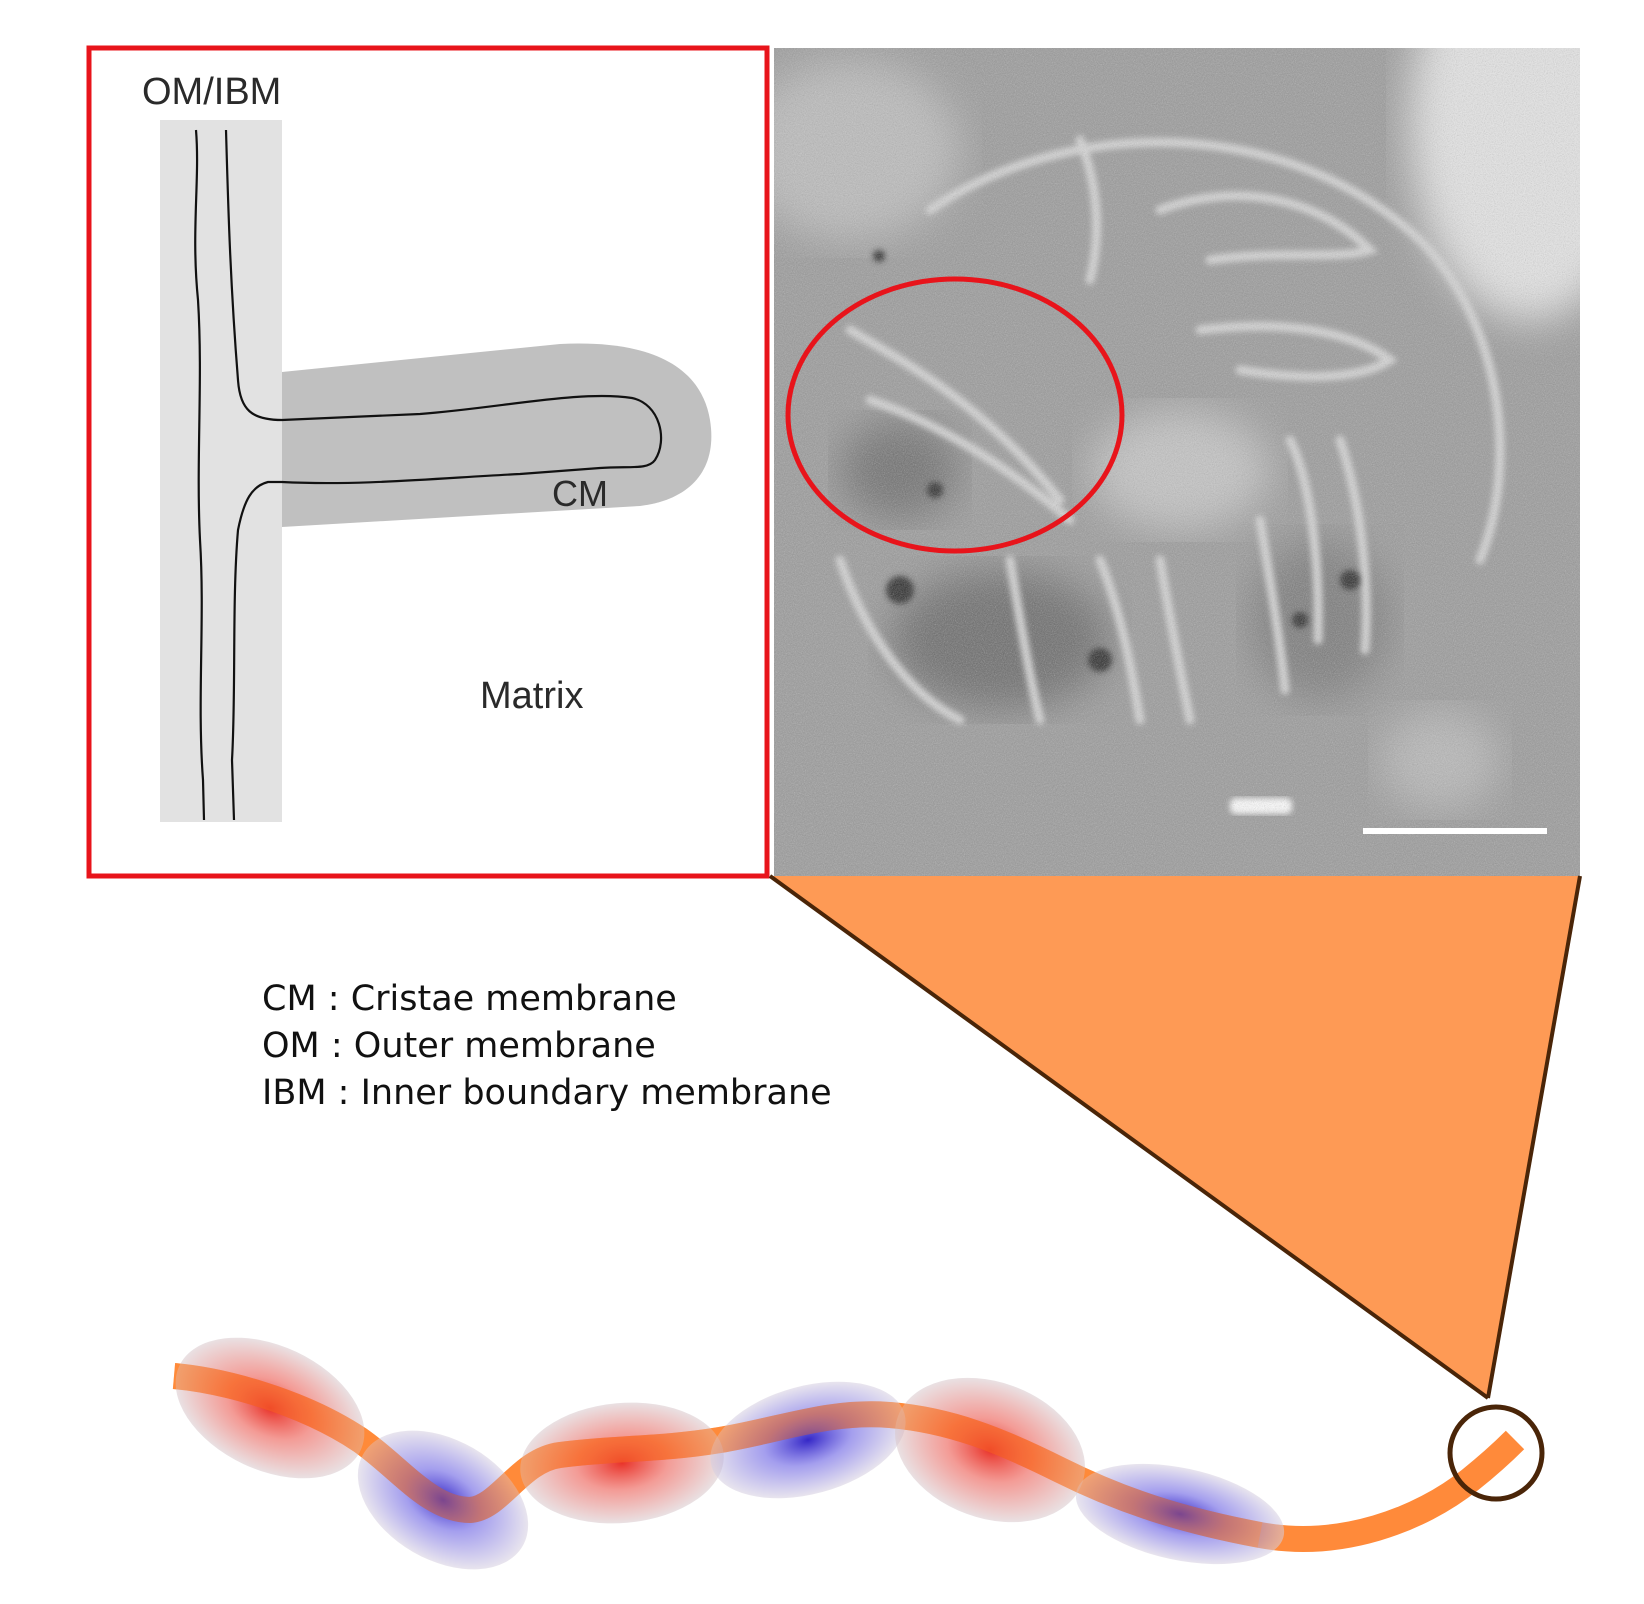  I want to click on highlight-ellipse, so click(955, 415).